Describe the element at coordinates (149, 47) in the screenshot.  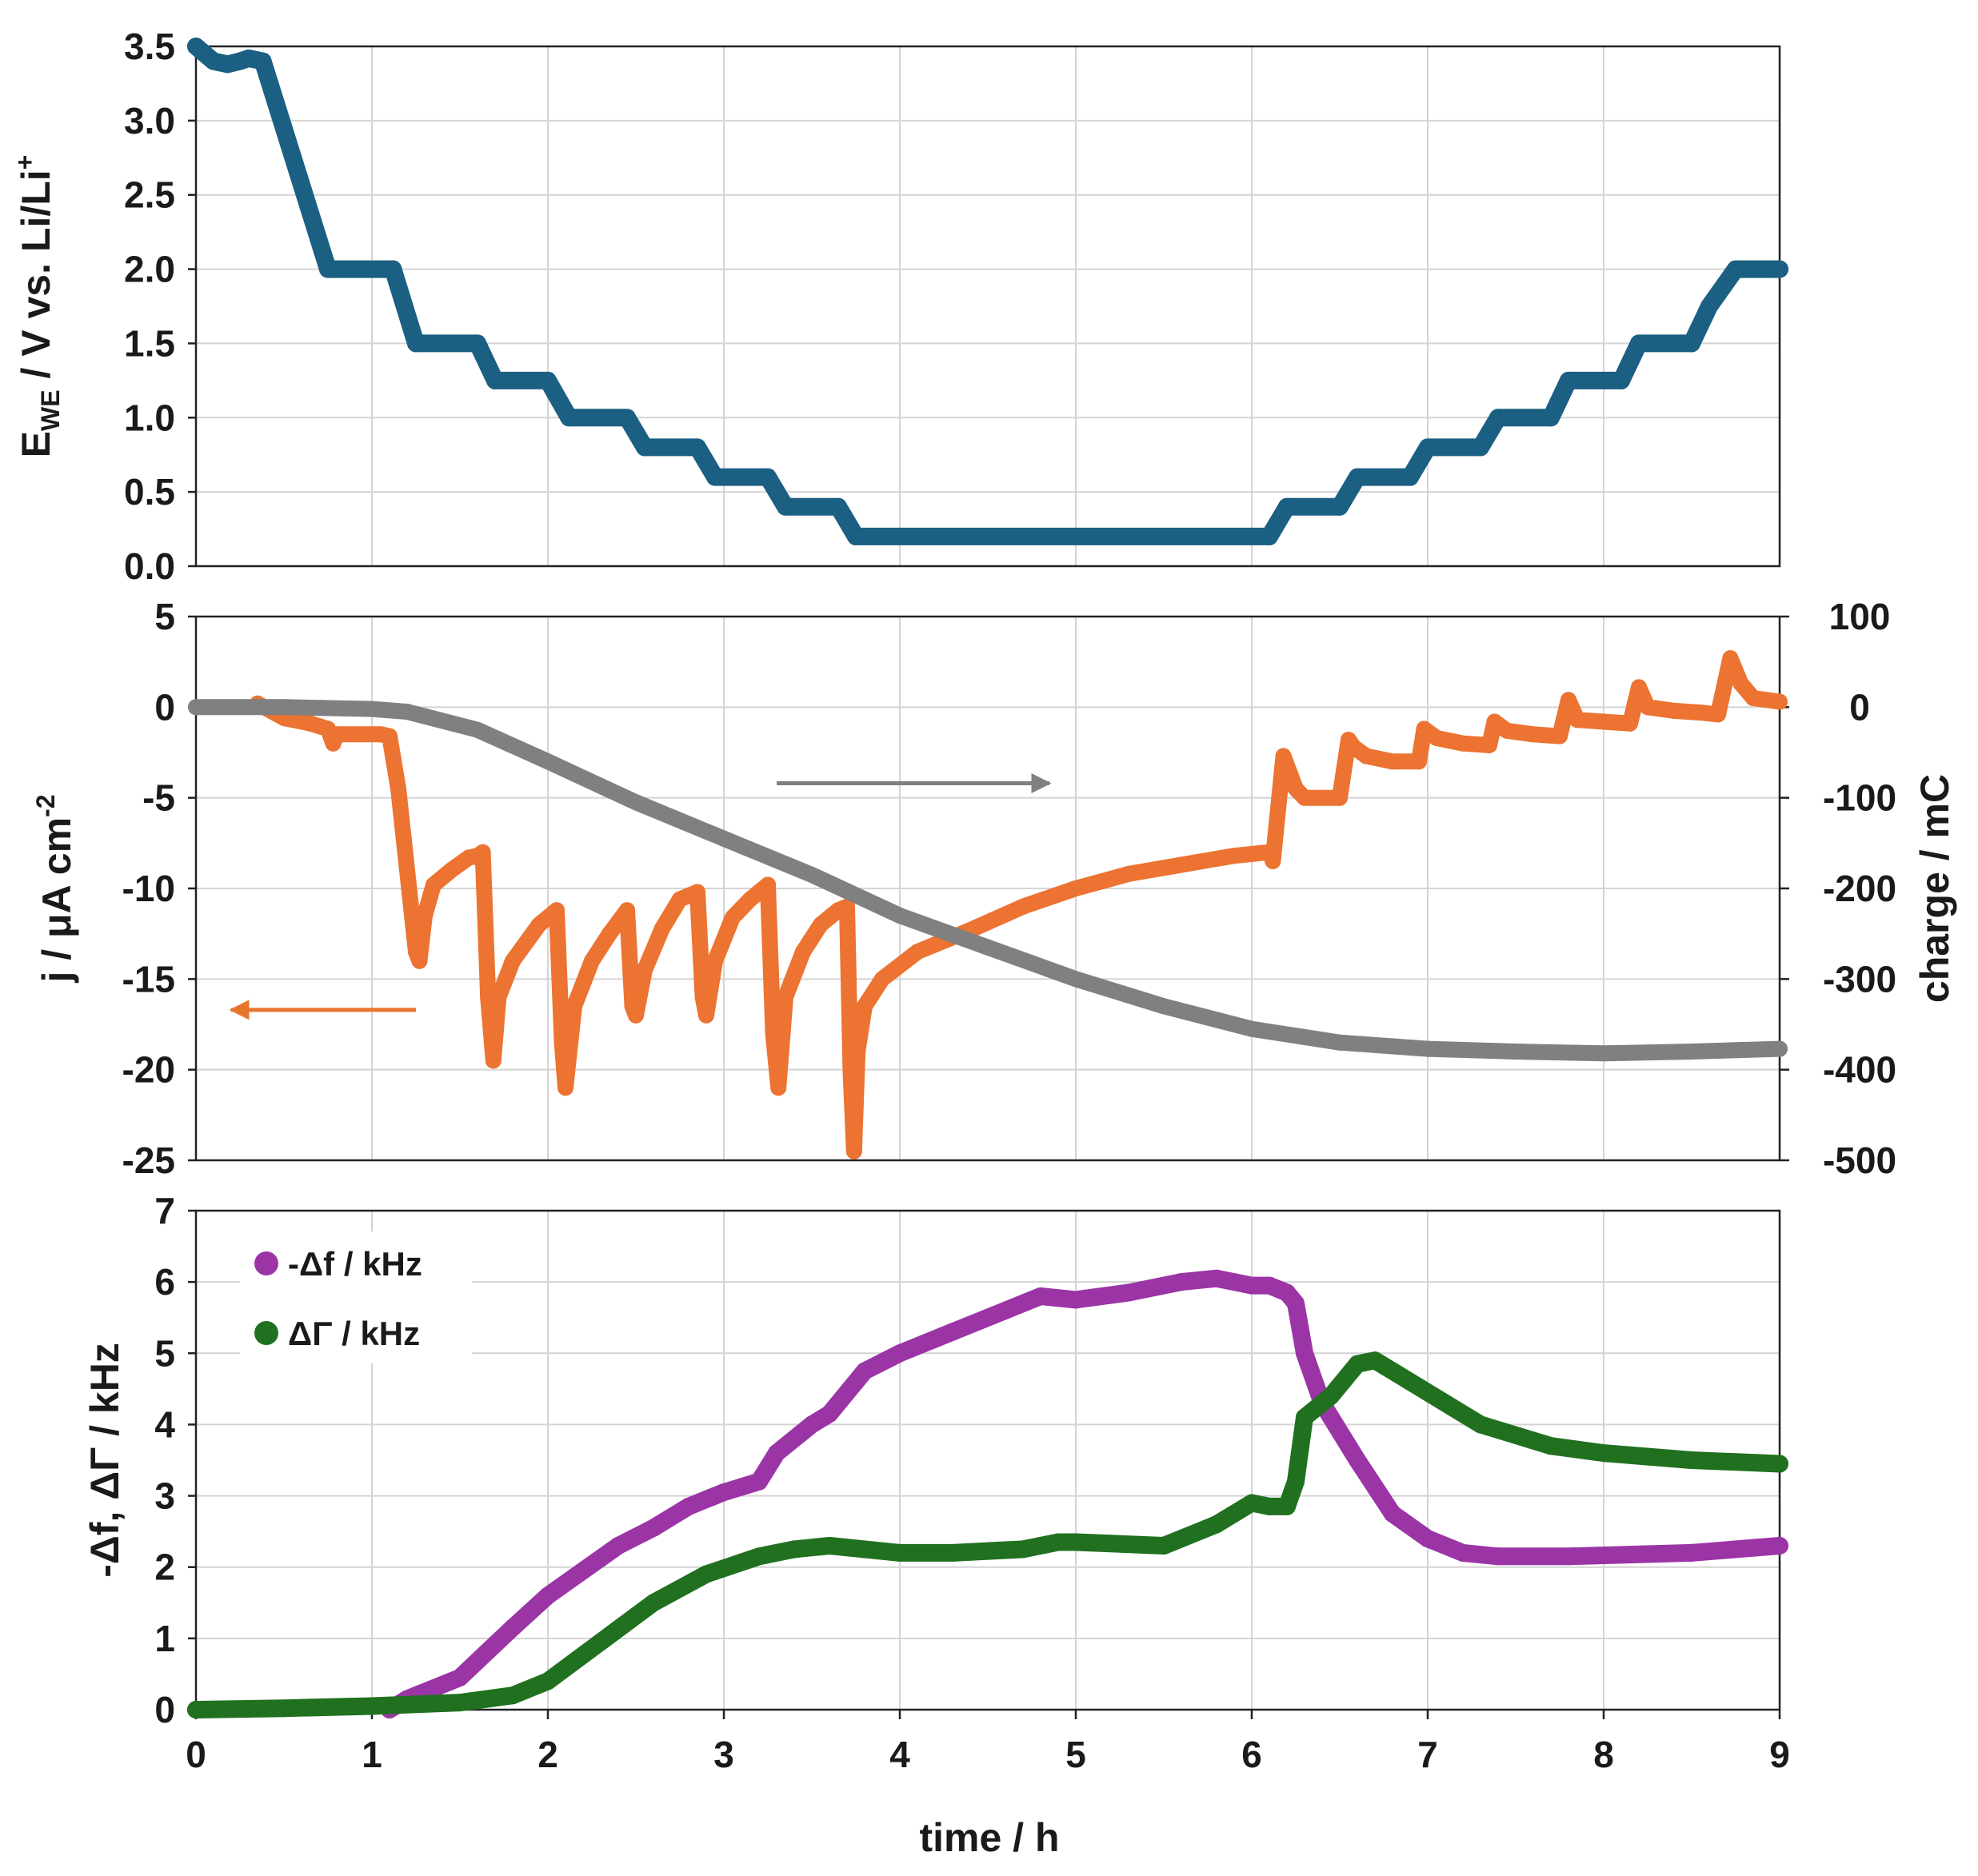
I see `y-tick-label-top: 3.5` at that location.